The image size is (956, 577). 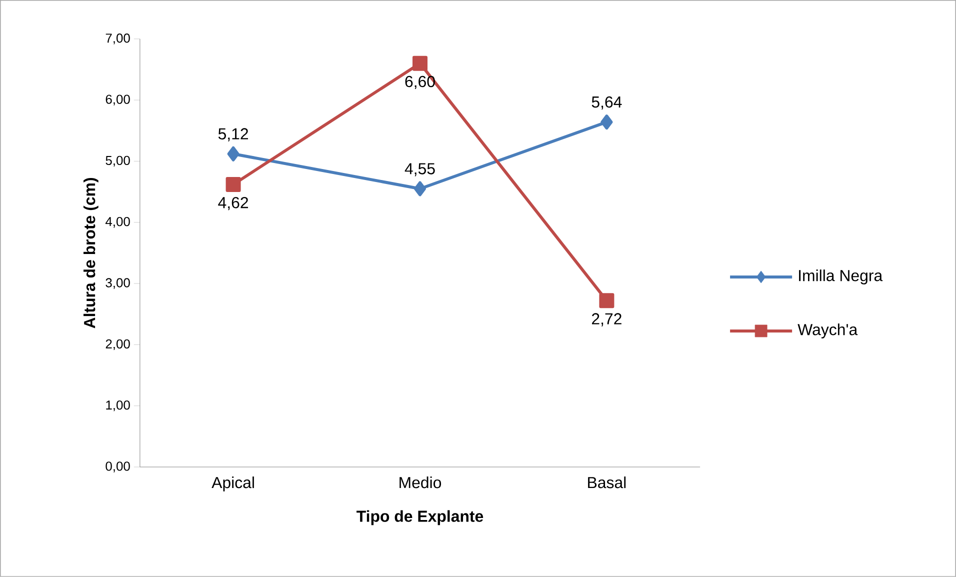 I want to click on y-tick-label: 1,00, so click(x=118, y=406).